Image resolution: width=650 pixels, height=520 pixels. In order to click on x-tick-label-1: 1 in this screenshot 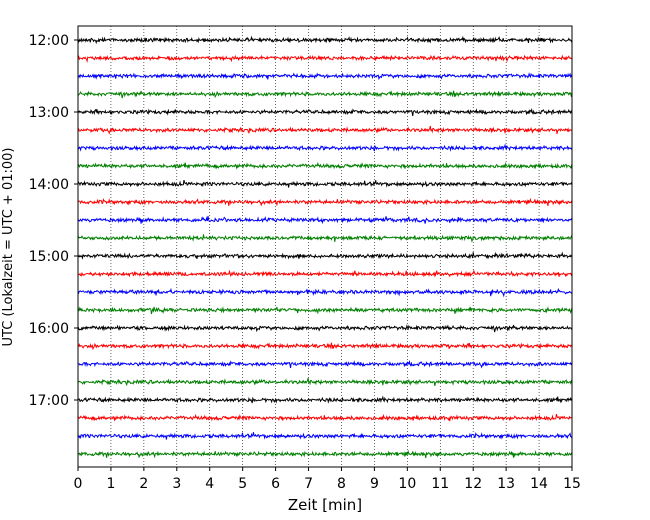, I will do `click(110, 484)`.